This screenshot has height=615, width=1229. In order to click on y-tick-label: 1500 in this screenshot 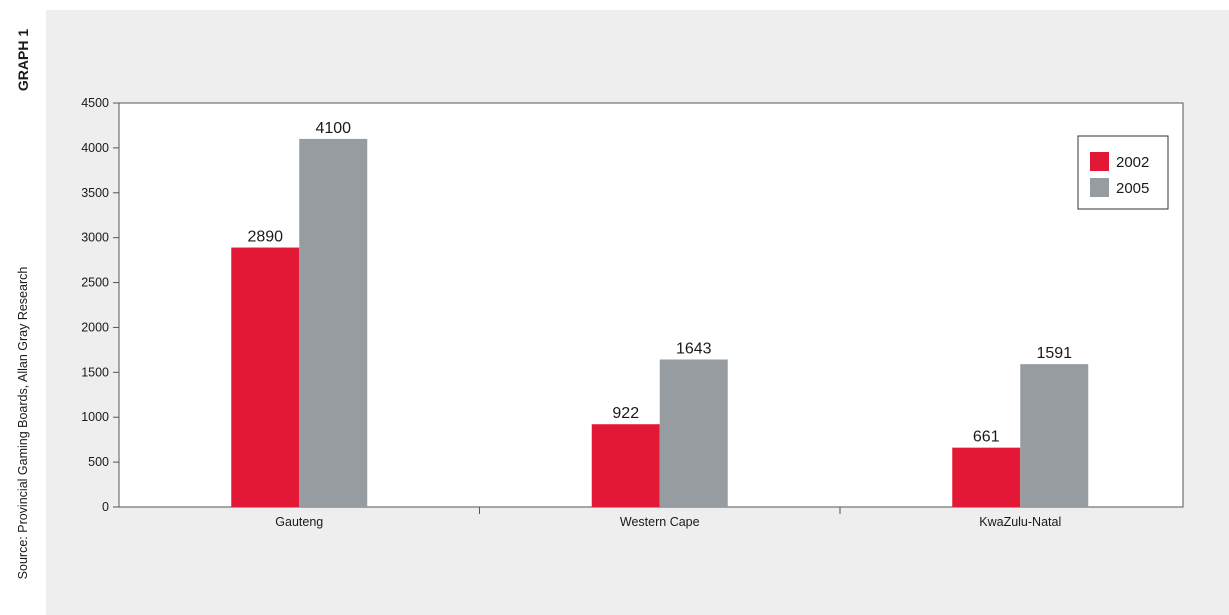, I will do `click(95, 372)`.